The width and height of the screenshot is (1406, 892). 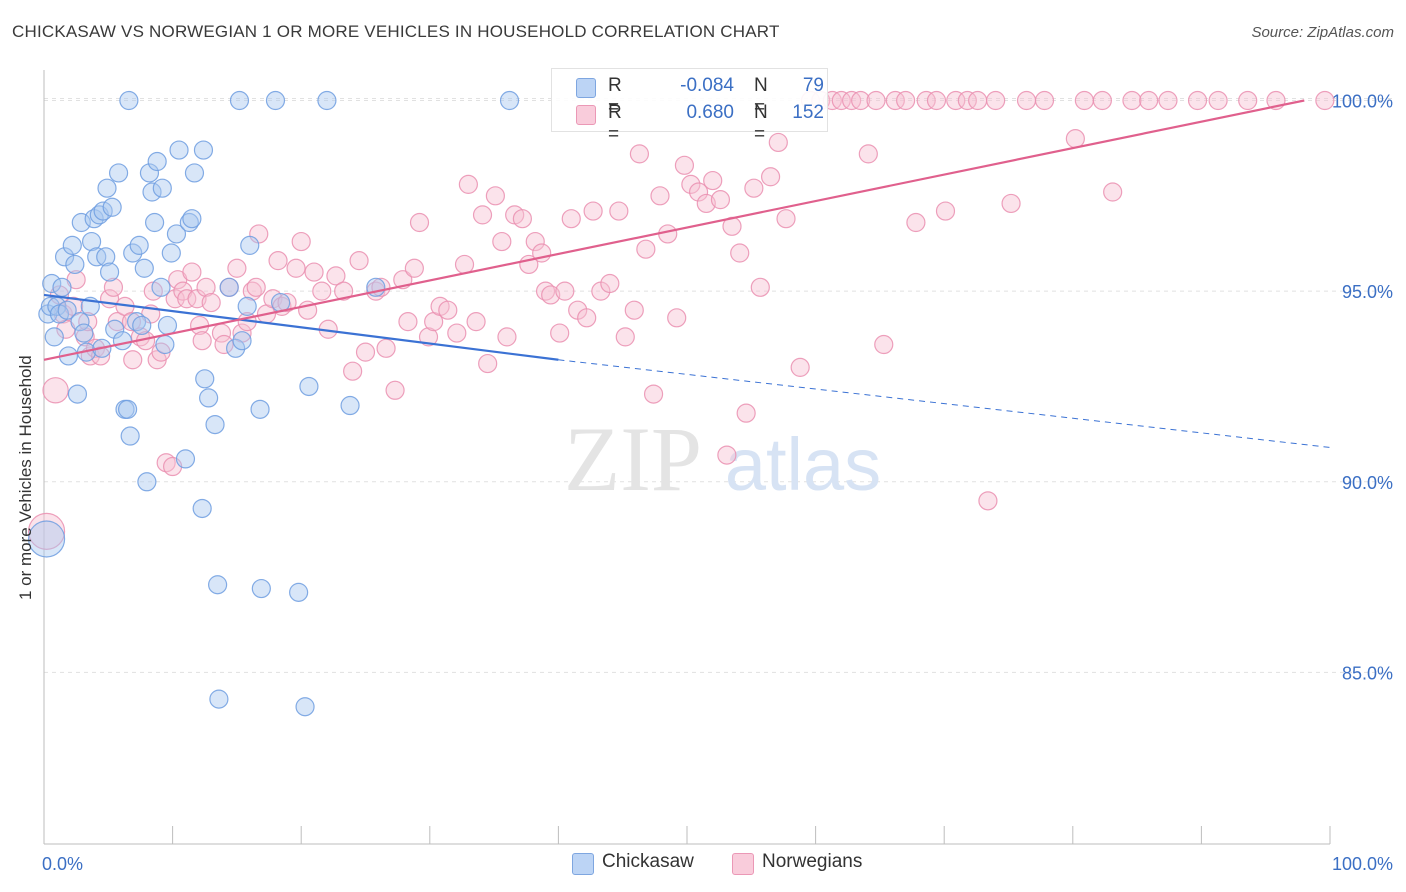 I want to click on chickasaw-swatch, so click(x=583, y=864).